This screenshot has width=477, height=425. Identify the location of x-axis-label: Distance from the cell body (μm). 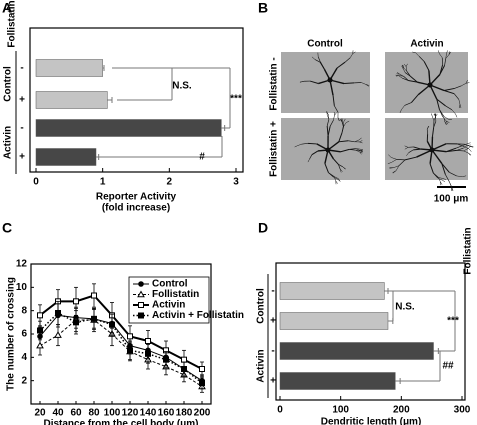
(120, 422).